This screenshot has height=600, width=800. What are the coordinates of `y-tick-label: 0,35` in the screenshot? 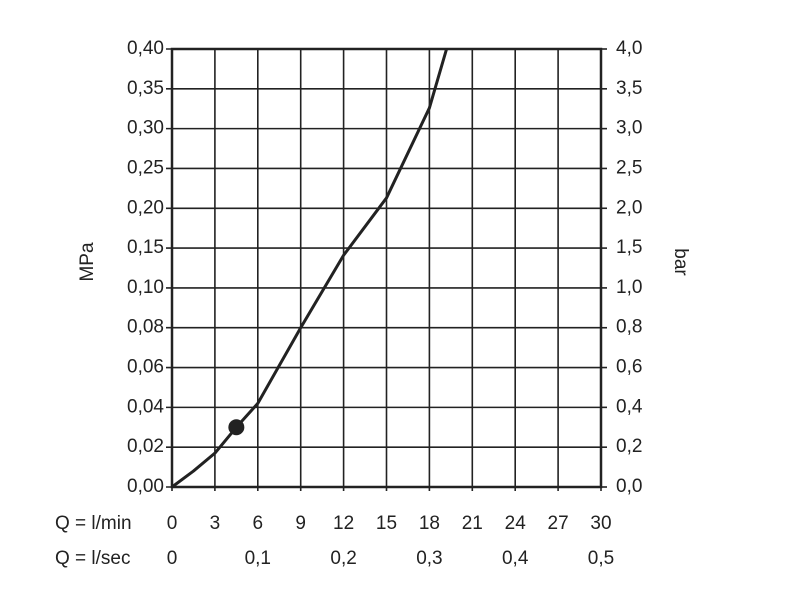 It's located at (145, 88).